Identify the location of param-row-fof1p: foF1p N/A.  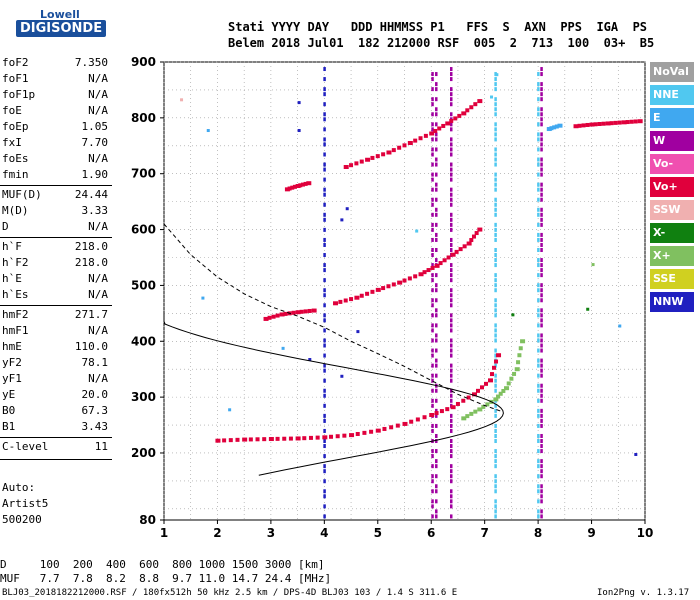
(55, 96).